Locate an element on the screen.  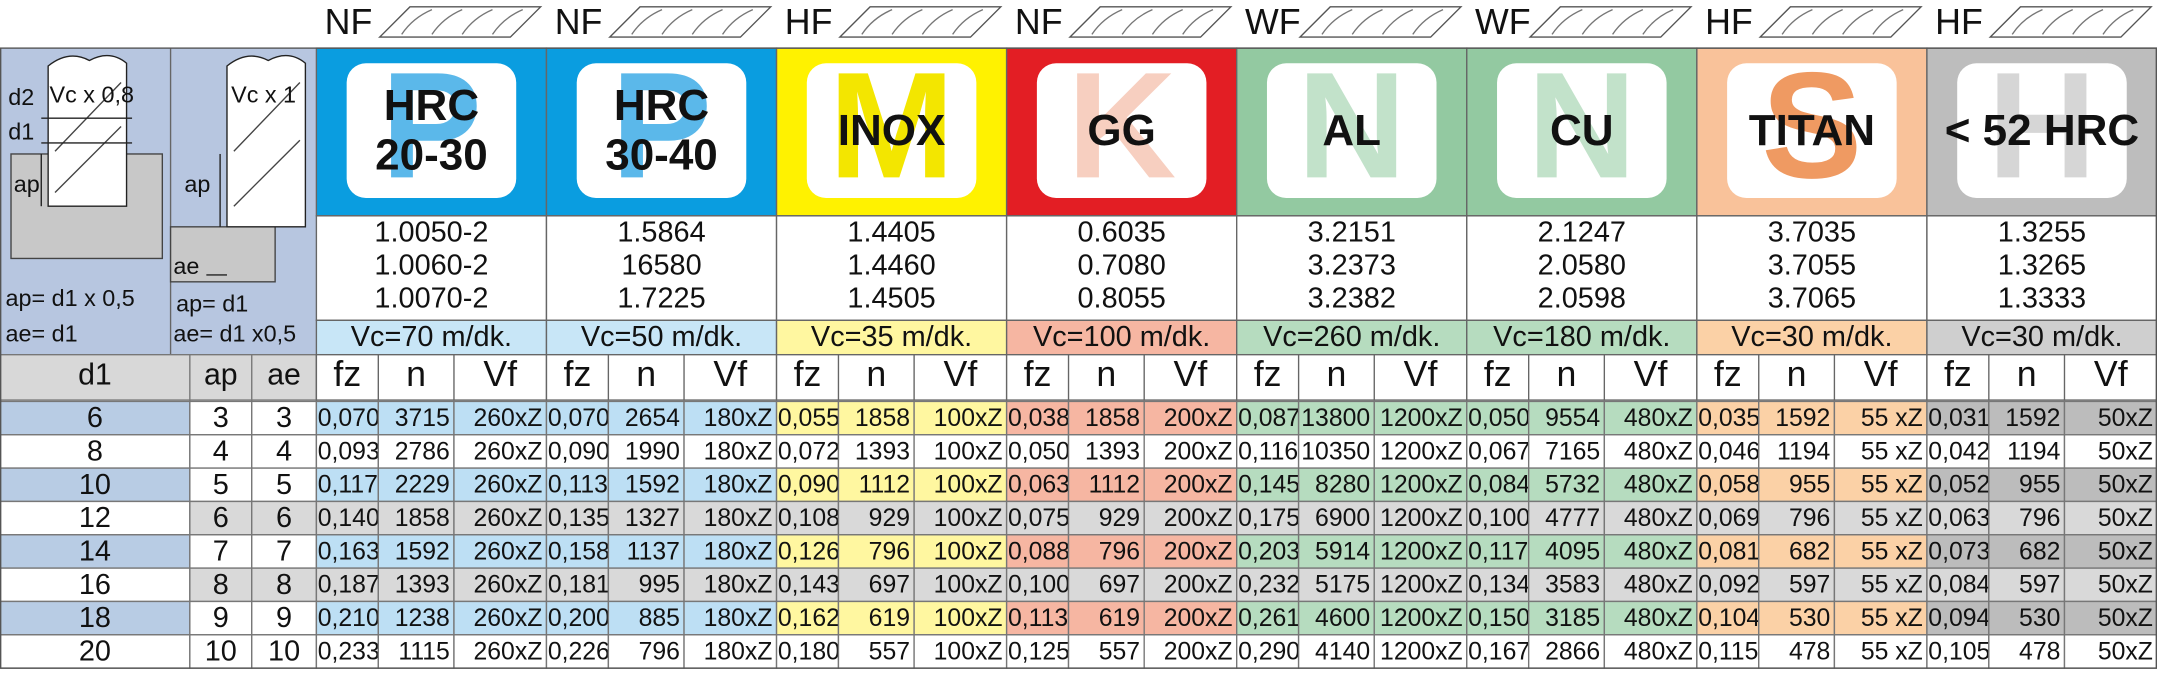
grade-label: NF is located at coordinates (349, 22).